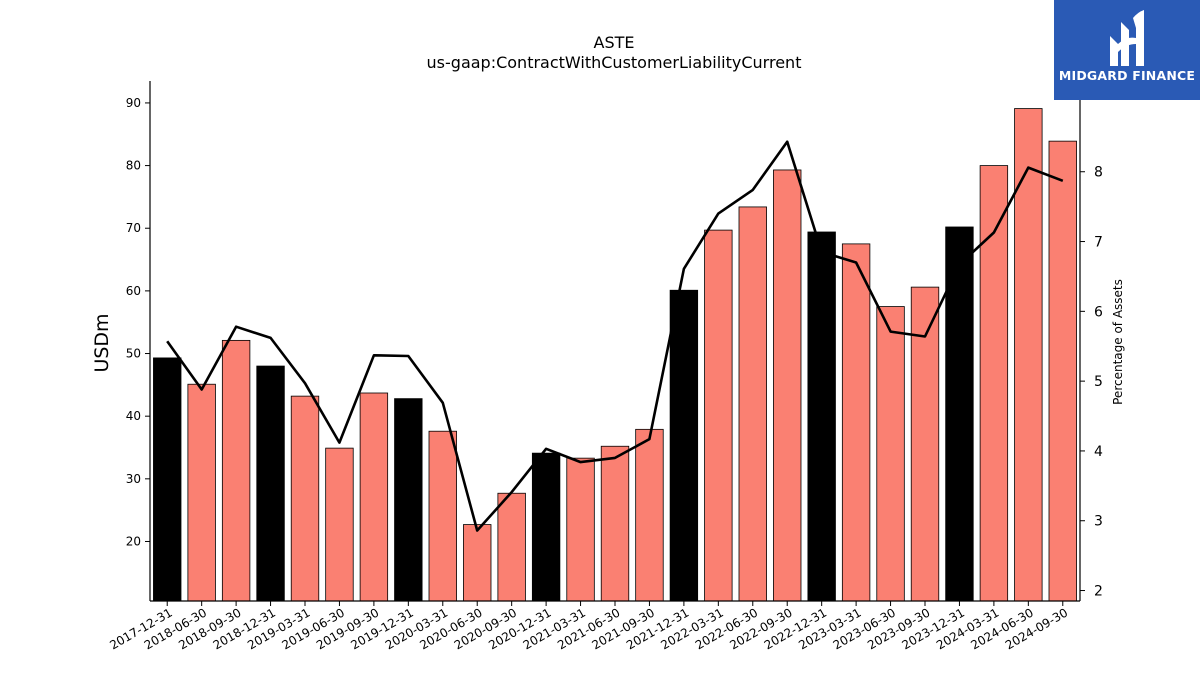 Image resolution: width=1200 pixels, height=675 pixels. What do you see at coordinates (133, 166) in the screenshot?
I see `y-tick-label: 80` at bounding box center [133, 166].